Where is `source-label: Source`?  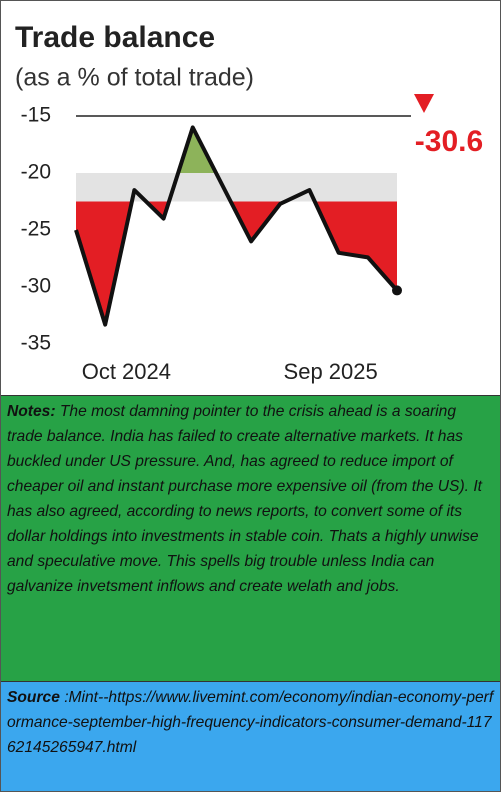
source-label: Source is located at coordinates (33, 697).